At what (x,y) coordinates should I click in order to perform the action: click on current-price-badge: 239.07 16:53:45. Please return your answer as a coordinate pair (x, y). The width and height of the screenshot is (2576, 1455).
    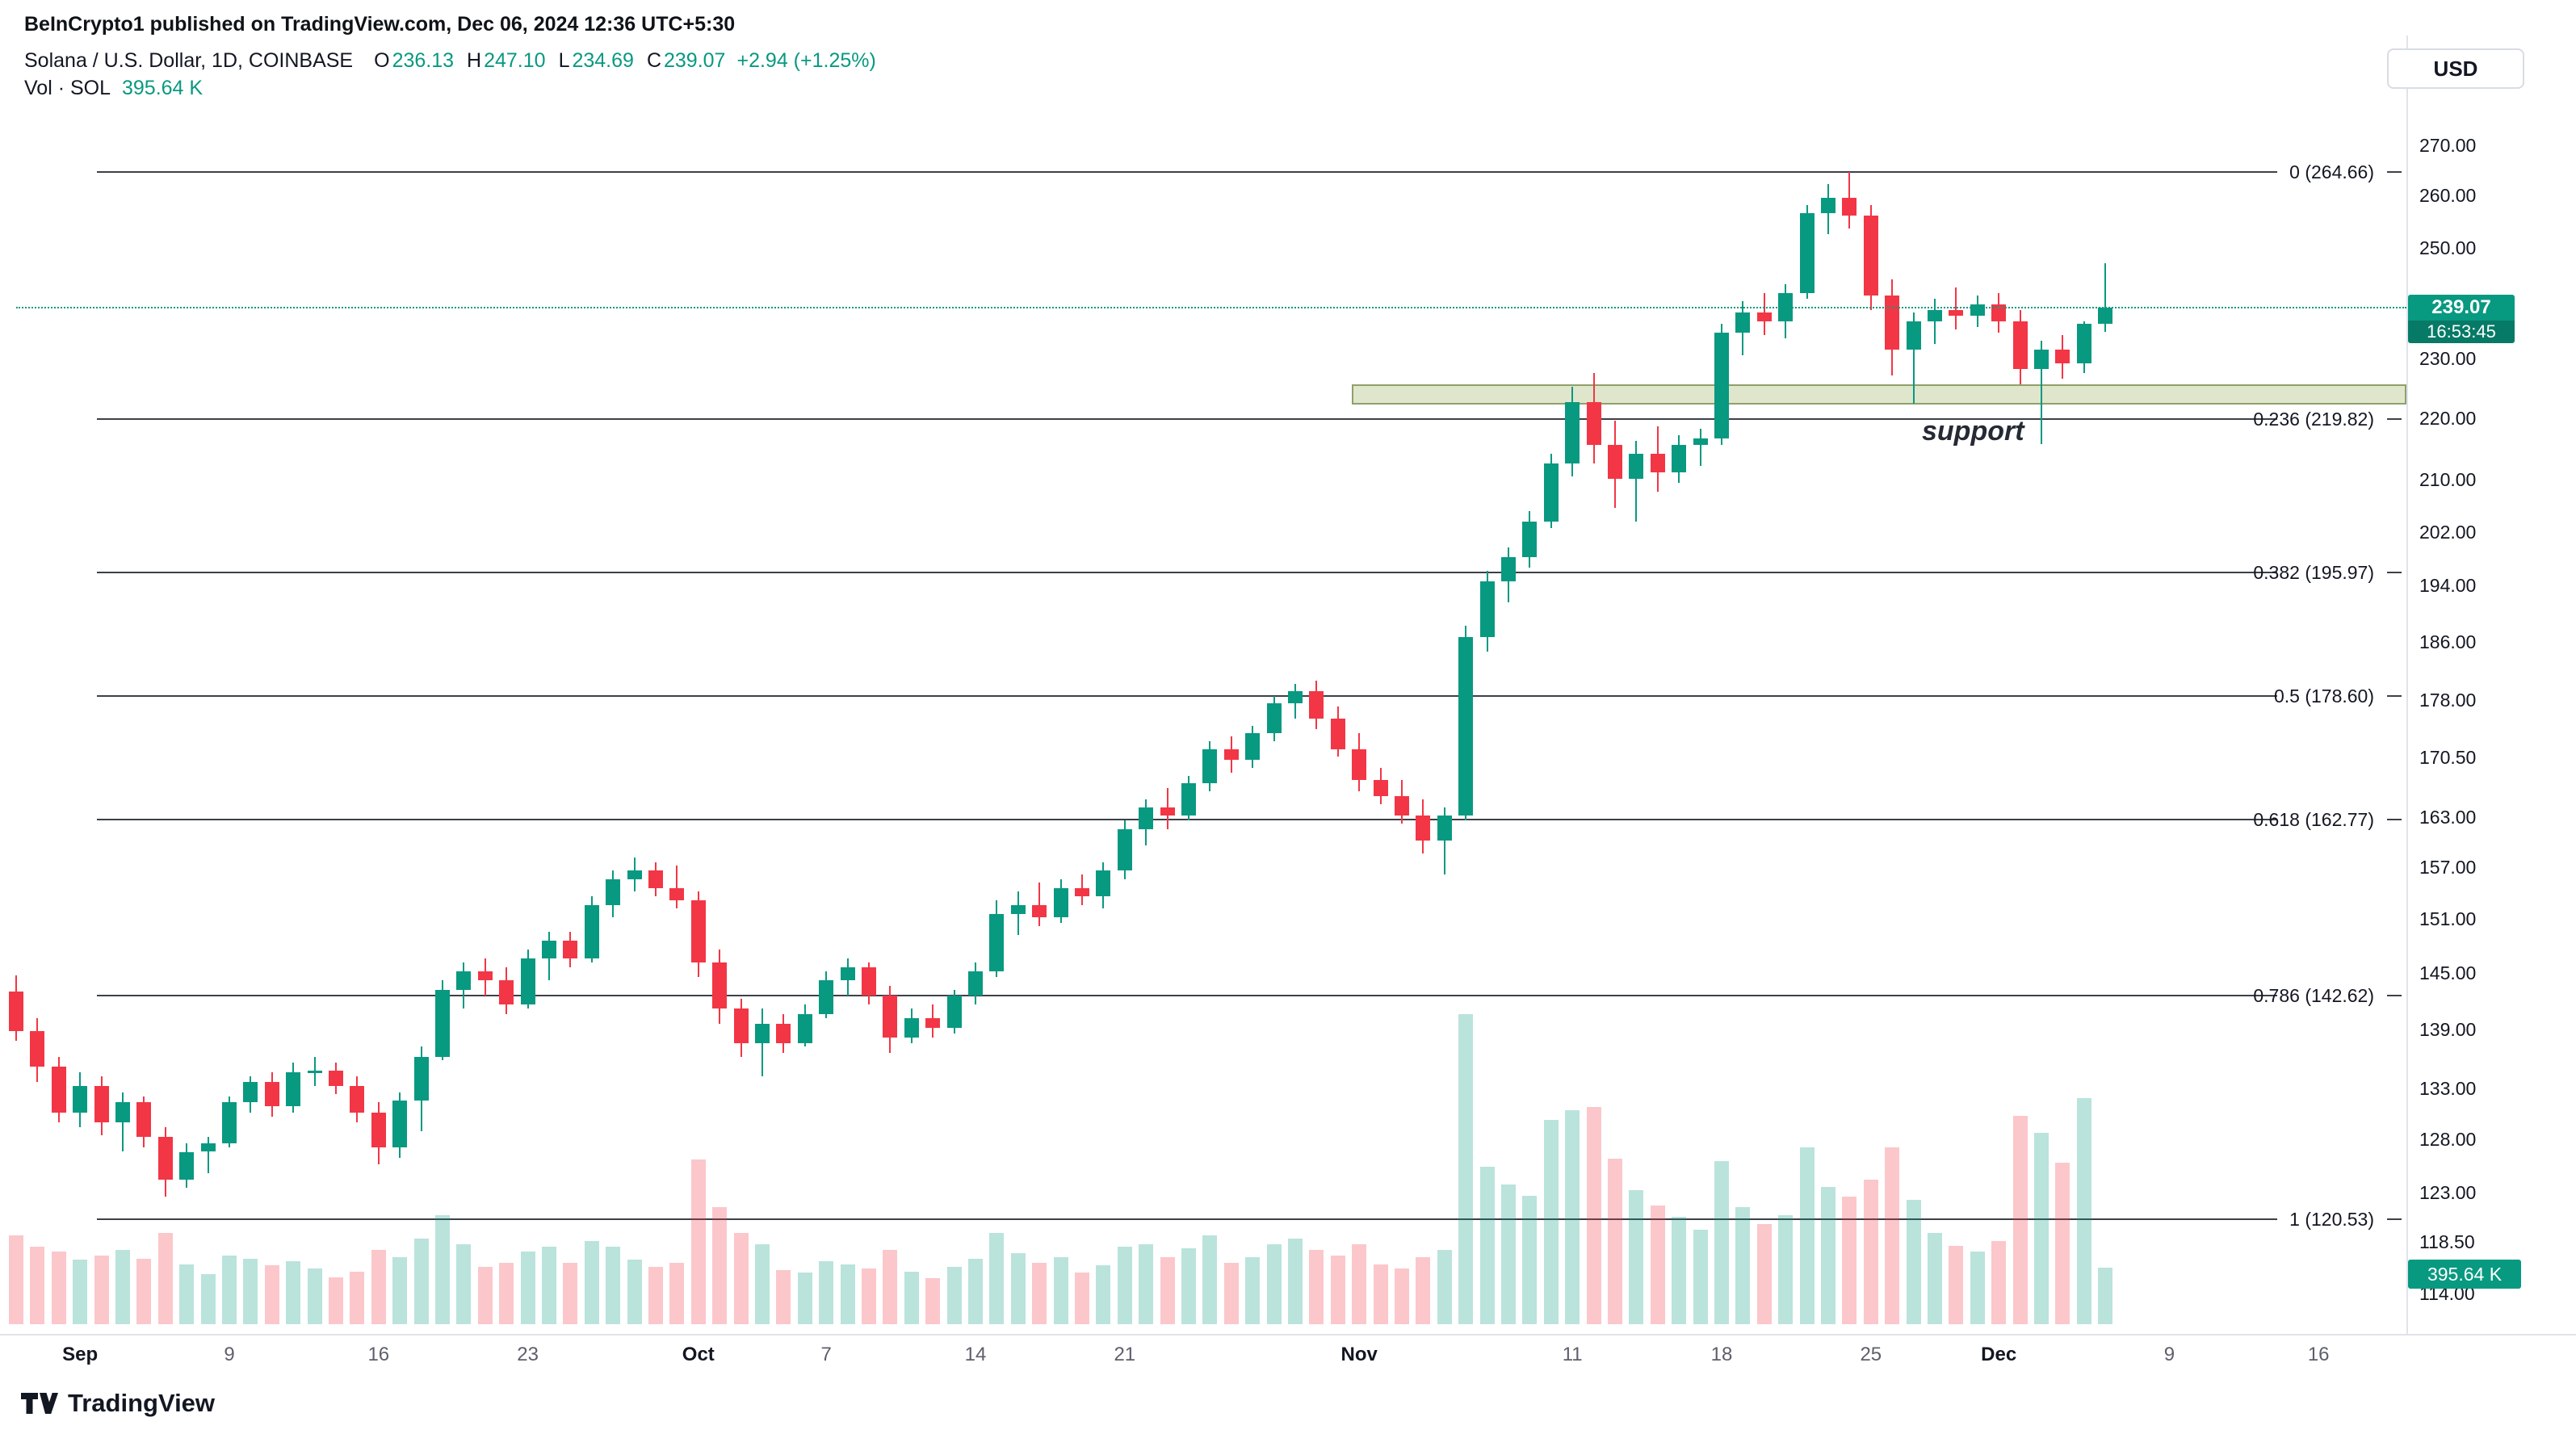
    Looking at the image, I should click on (2461, 318).